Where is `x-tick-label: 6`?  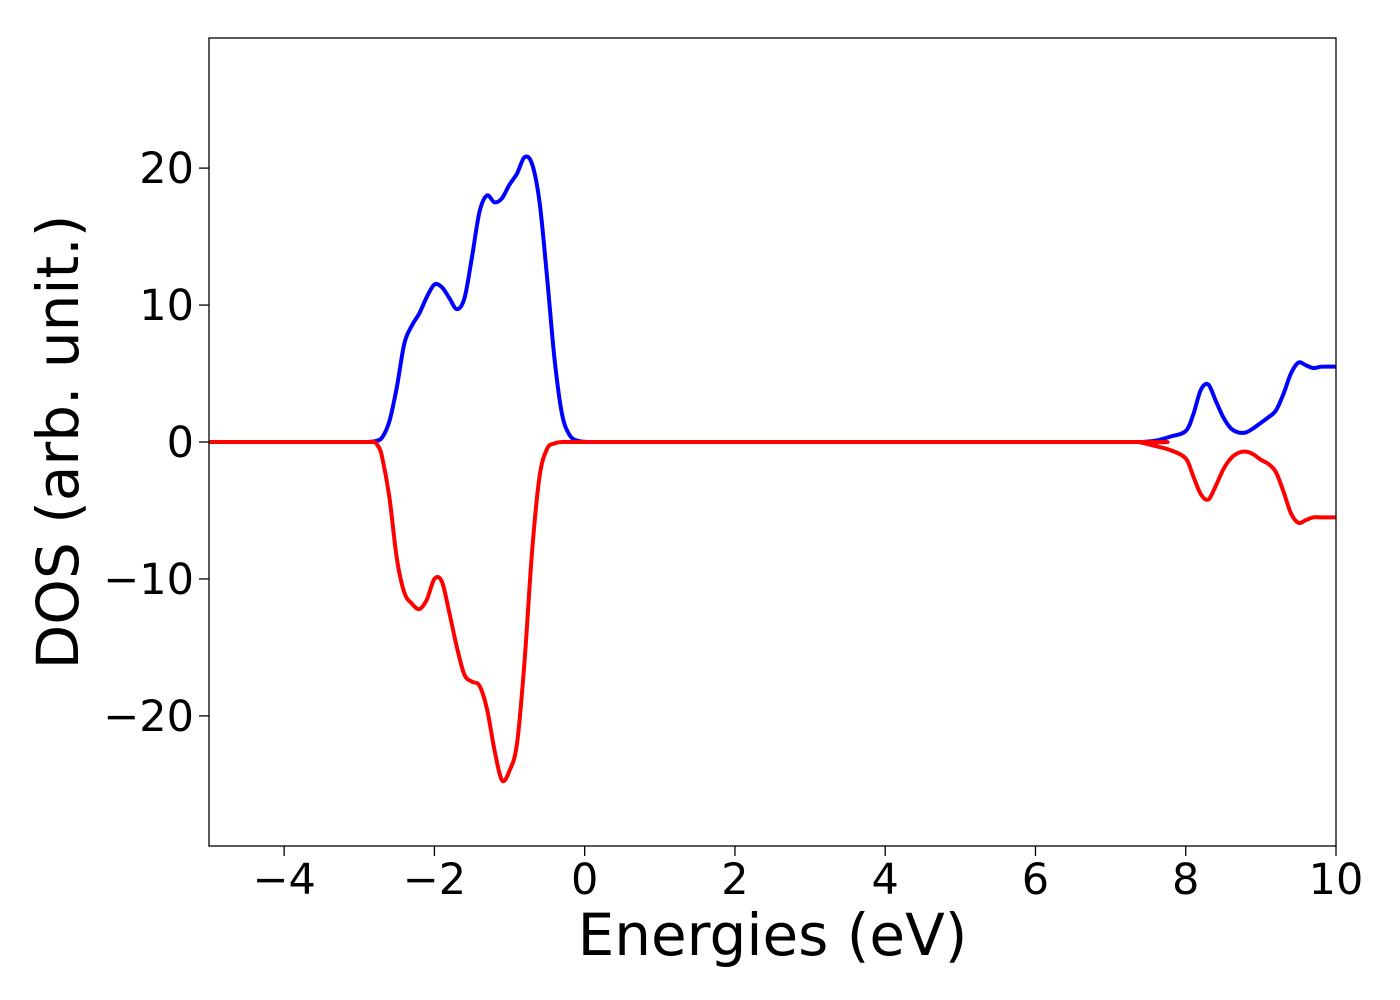
x-tick-label: 6 is located at coordinates (1035, 880).